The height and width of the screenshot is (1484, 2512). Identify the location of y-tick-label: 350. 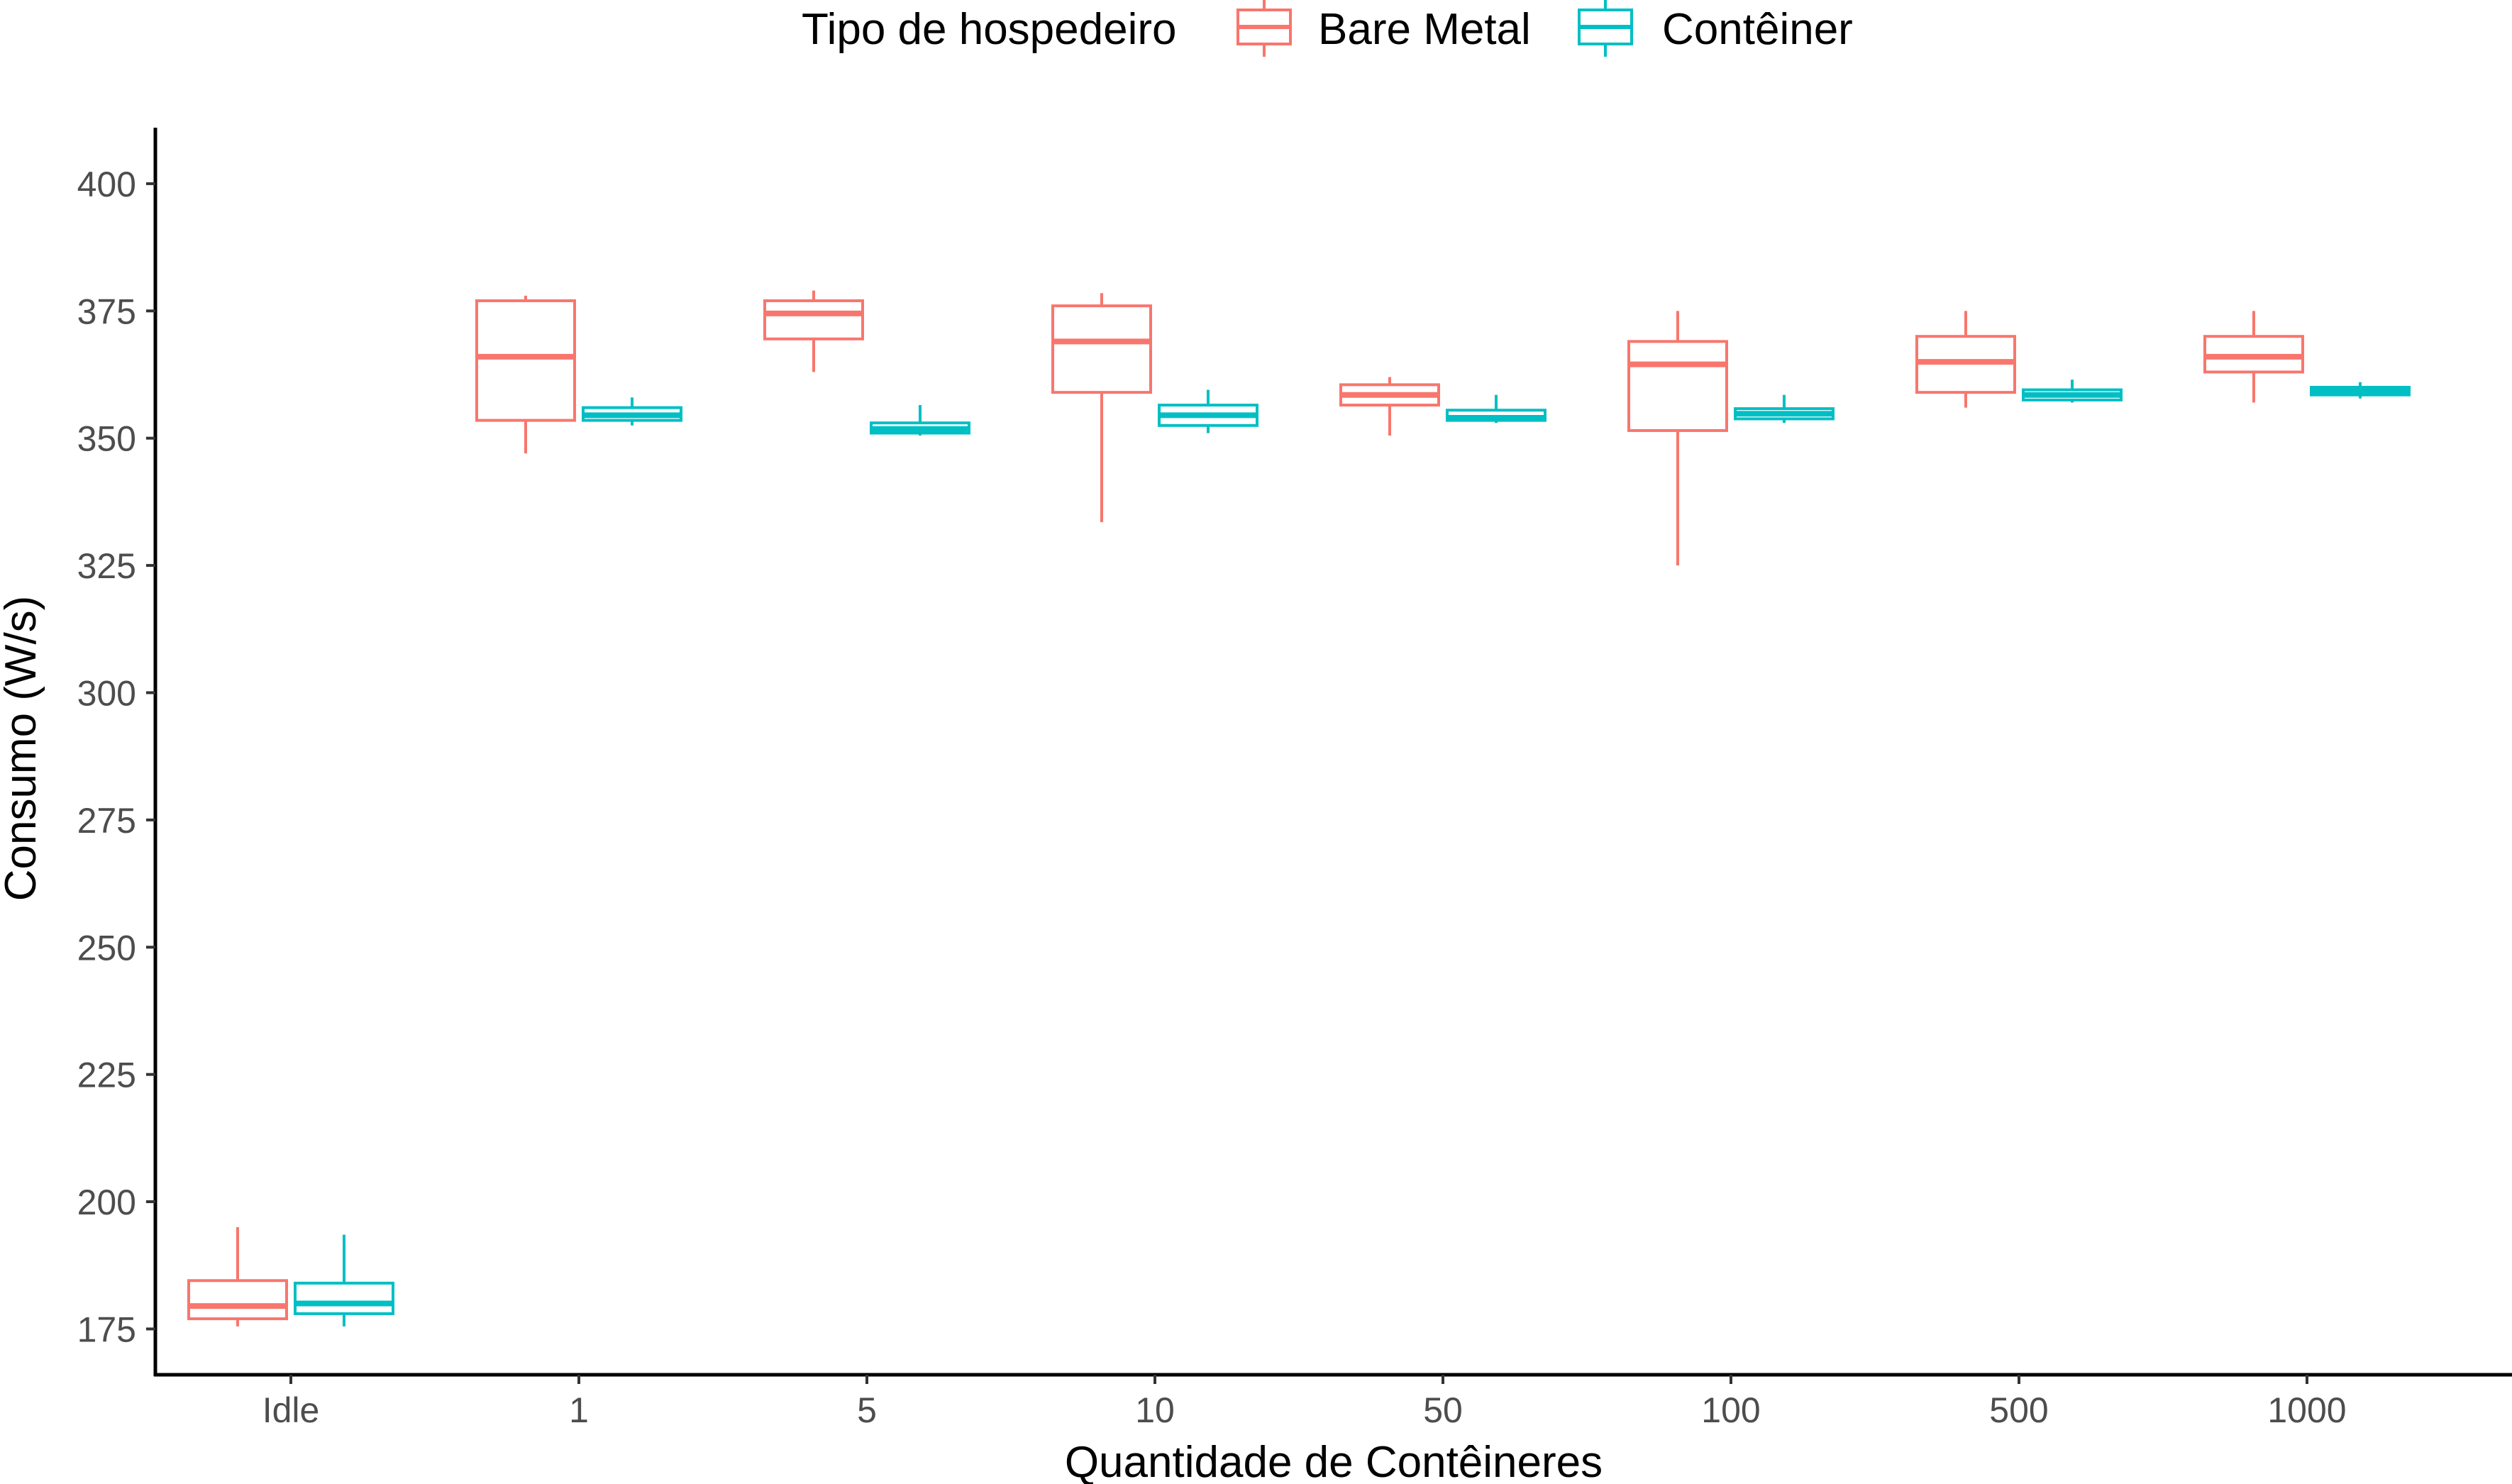
(106, 439).